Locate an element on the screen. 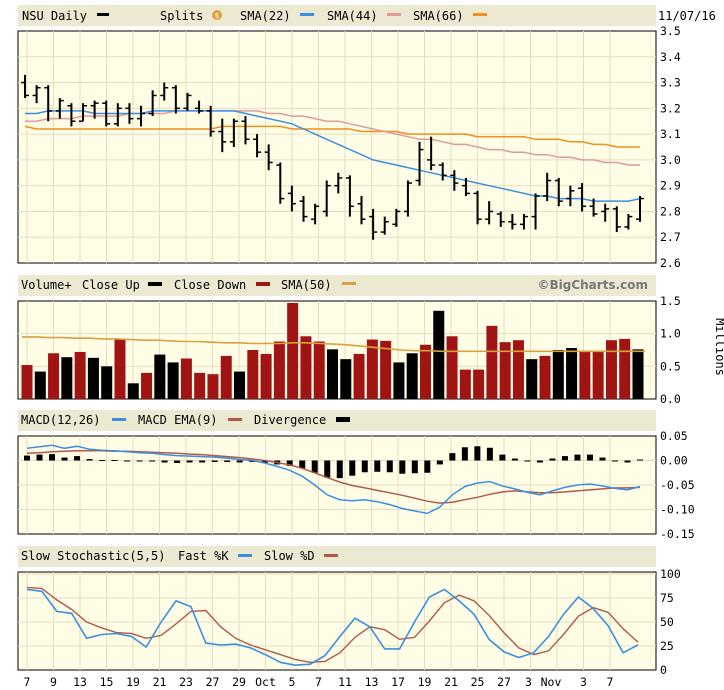  volume-unit-label: Millions is located at coordinates (718, 347).